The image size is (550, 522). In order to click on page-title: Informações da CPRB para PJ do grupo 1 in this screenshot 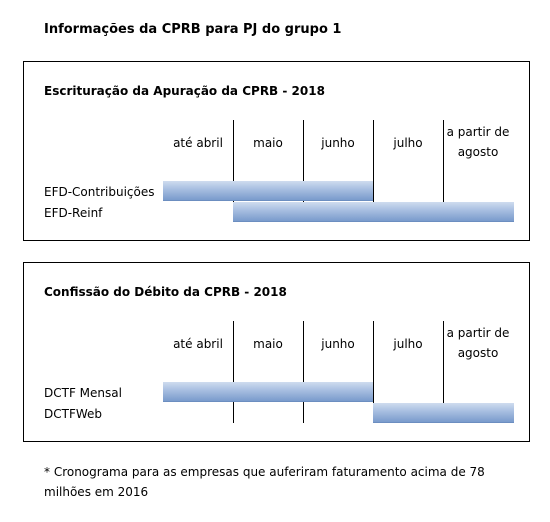, I will do `click(193, 29)`.